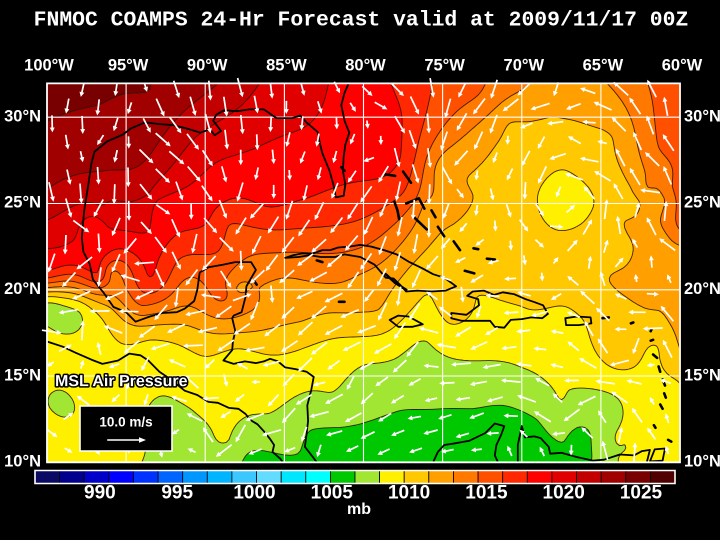  Describe the element at coordinates (564, 492) in the screenshot. I see `svg-text: 1020` at that location.